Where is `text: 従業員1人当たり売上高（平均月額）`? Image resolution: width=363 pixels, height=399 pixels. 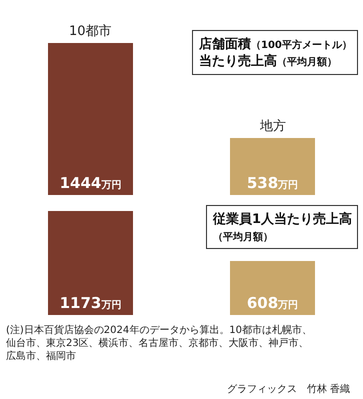
text: 従業員1人当たり売上高（平均月額） is located at coordinates (282, 227).